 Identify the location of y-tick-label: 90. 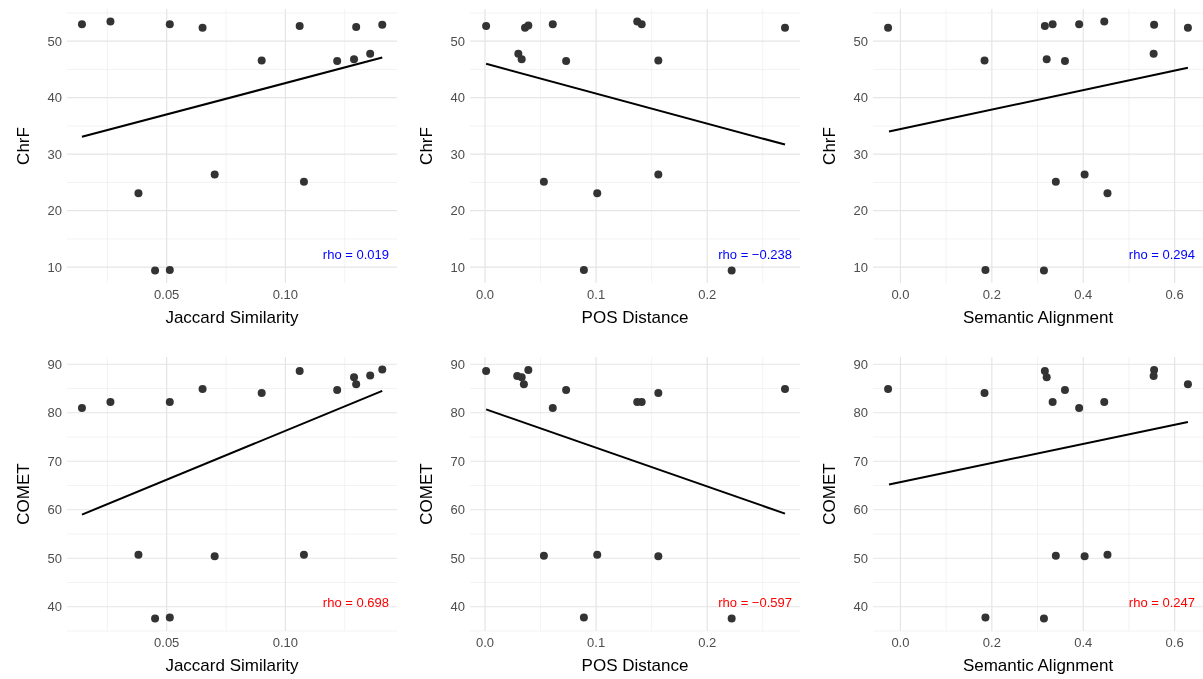
(54, 364).